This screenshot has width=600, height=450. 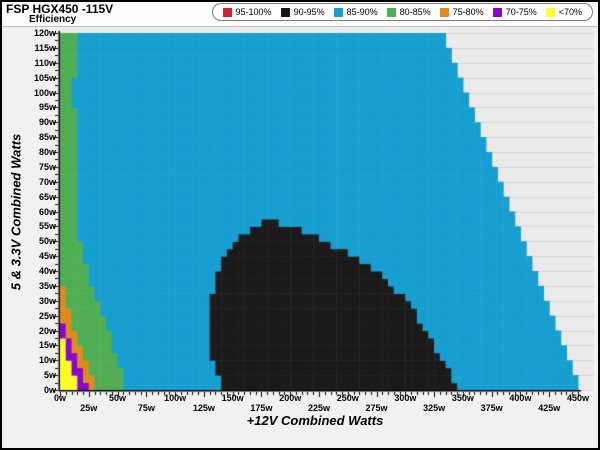 What do you see at coordinates (232, 398) in the screenshot?
I see `x-tick-label: 150w` at bounding box center [232, 398].